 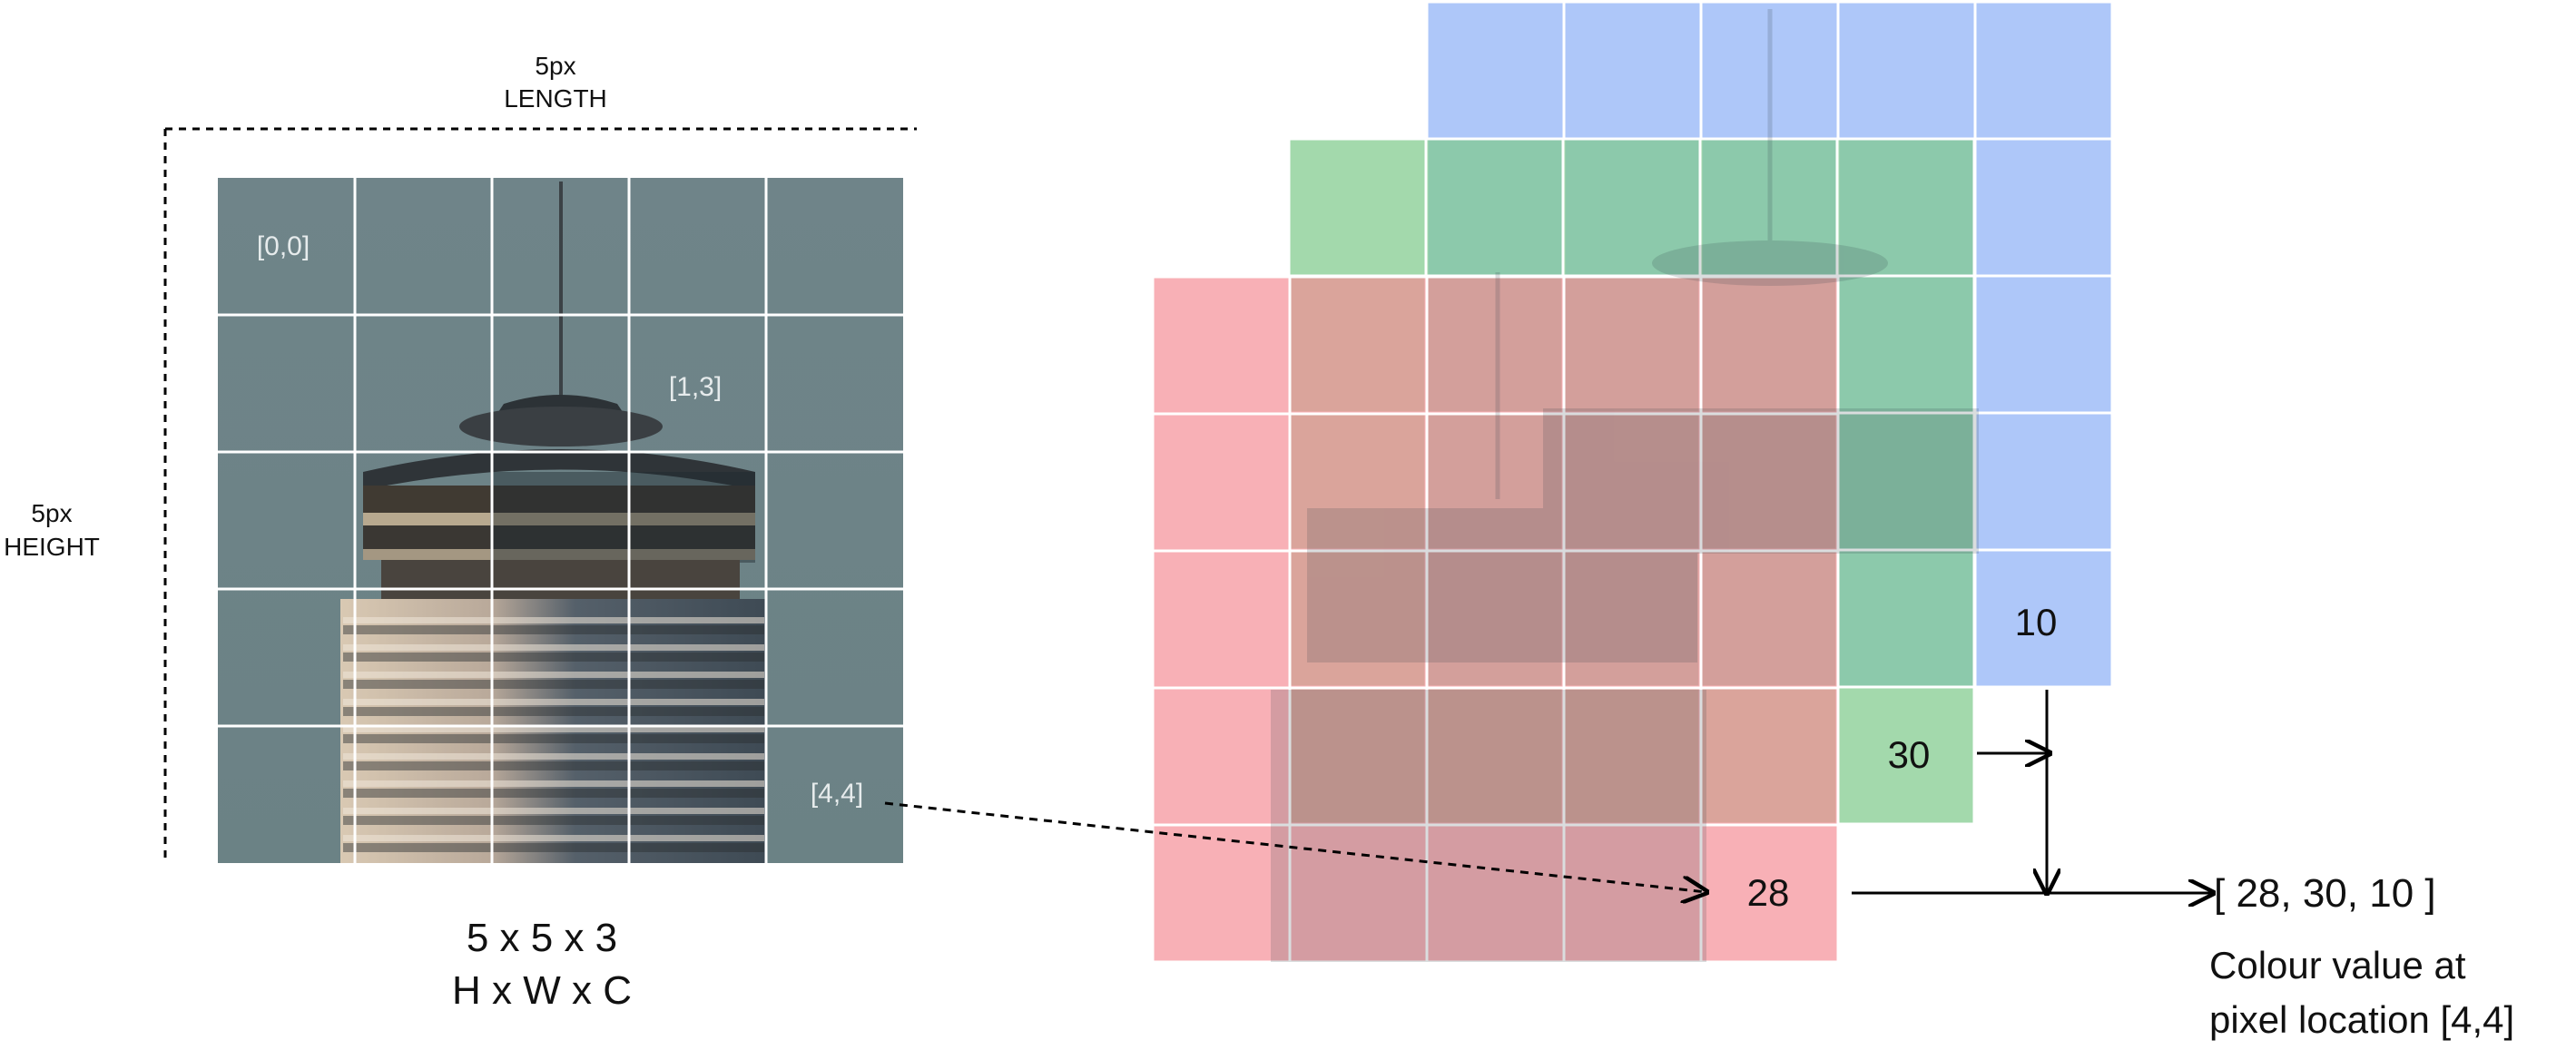 What do you see at coordinates (695, 387) in the screenshot?
I see `coord-mid: [1,3]` at bounding box center [695, 387].